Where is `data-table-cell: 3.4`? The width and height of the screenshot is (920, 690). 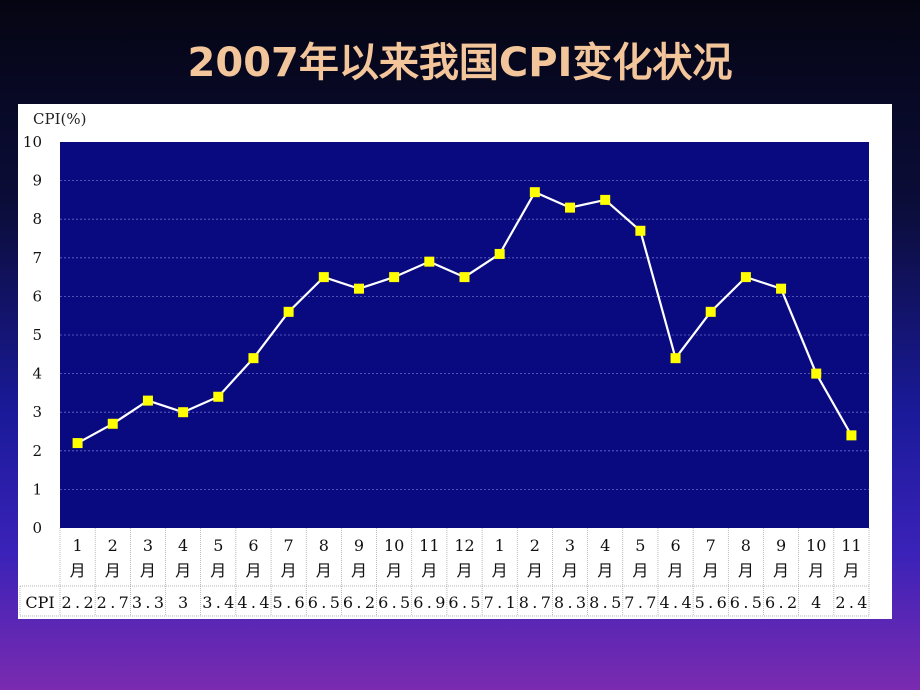
data-table-cell: 3.4 is located at coordinates (218, 602).